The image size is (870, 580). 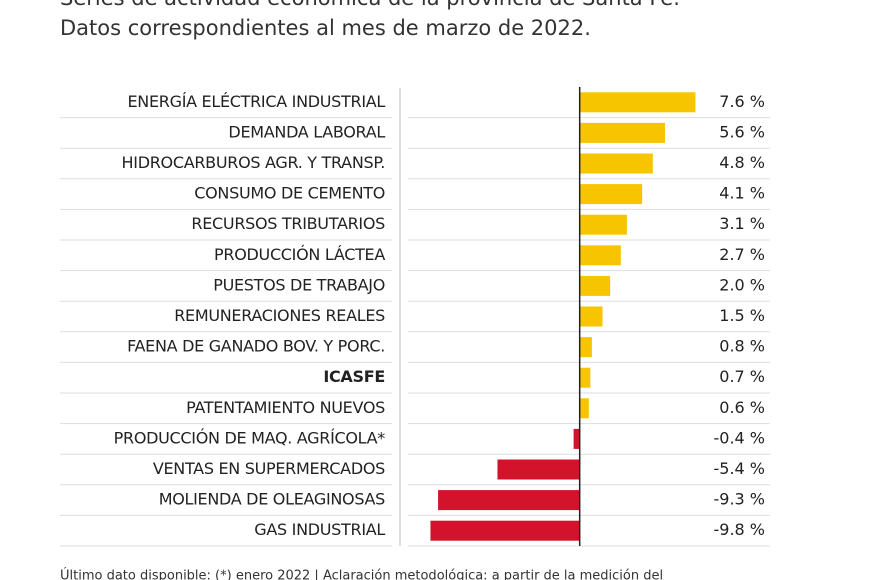 I want to click on value-label: 4.1 %, so click(x=742, y=193).